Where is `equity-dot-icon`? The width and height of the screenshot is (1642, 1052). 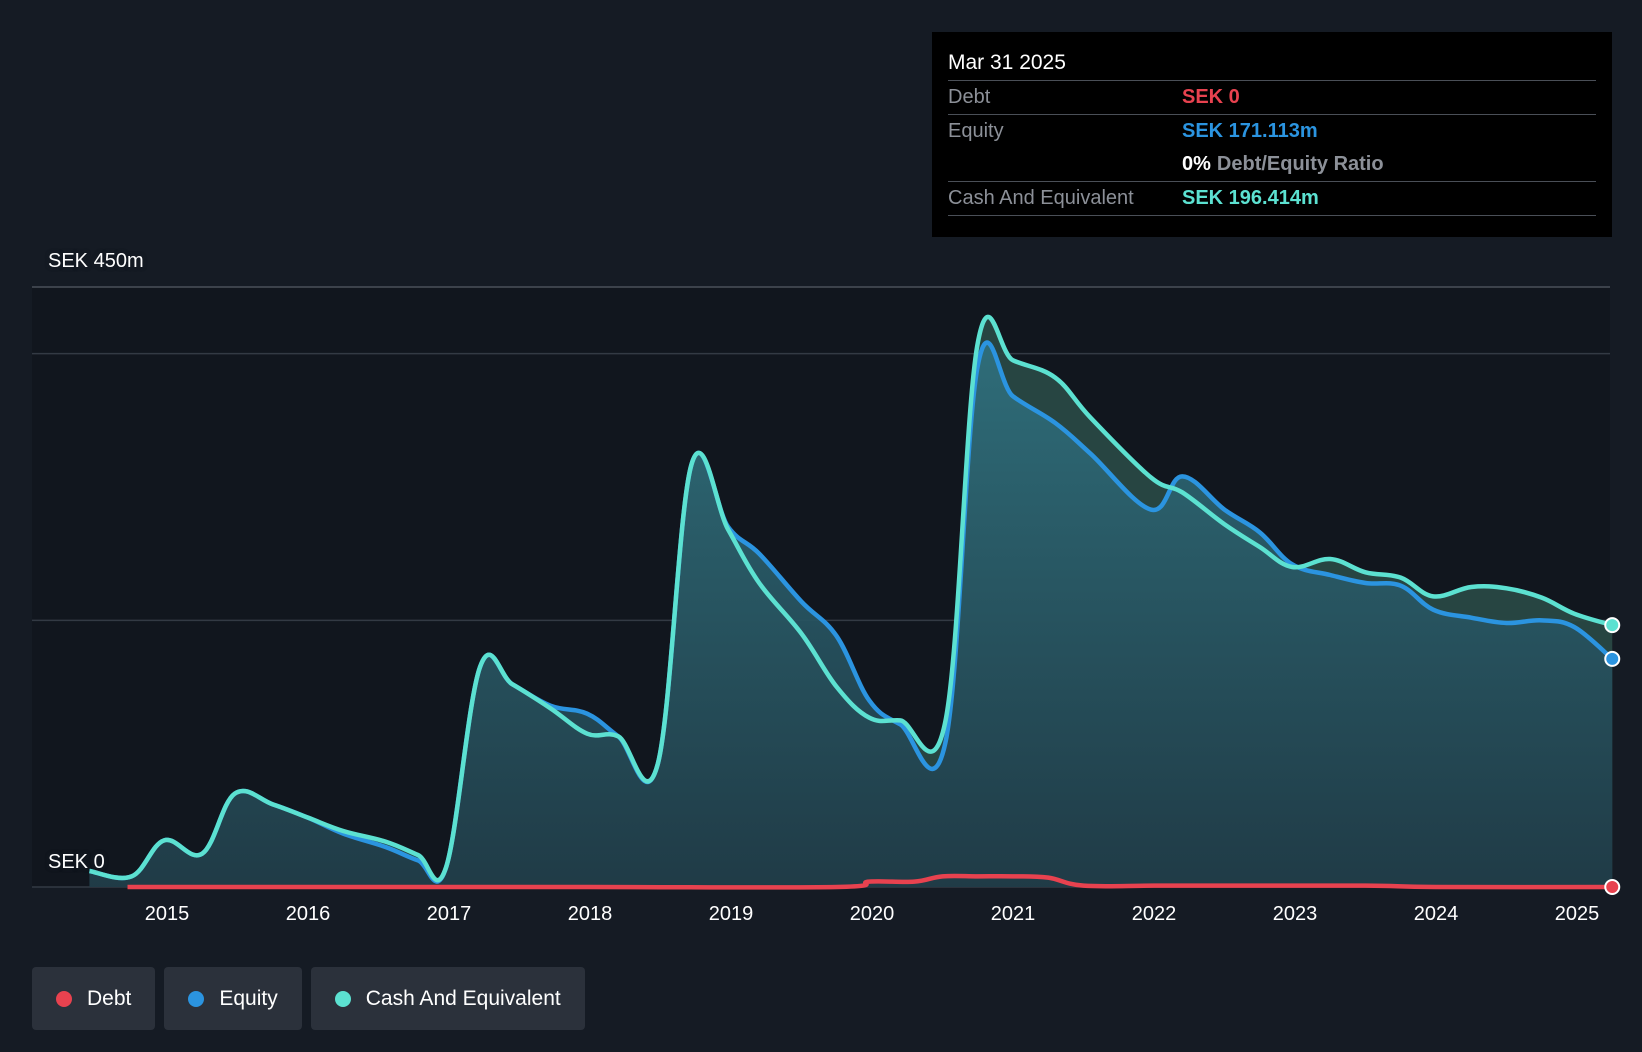 equity-dot-icon is located at coordinates (196, 998).